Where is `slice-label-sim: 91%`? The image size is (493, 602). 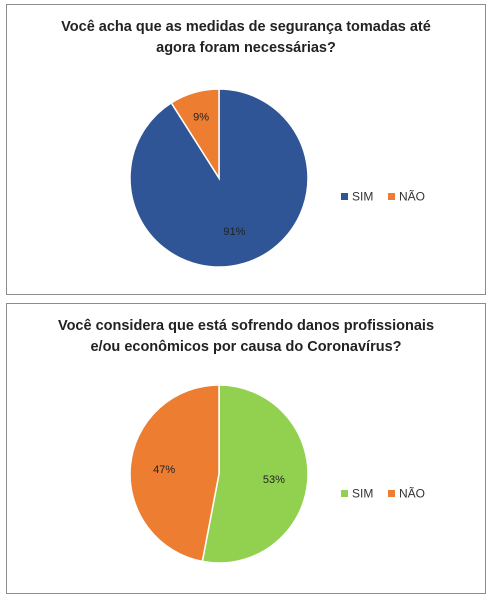 slice-label-sim: 91% is located at coordinates (234, 232).